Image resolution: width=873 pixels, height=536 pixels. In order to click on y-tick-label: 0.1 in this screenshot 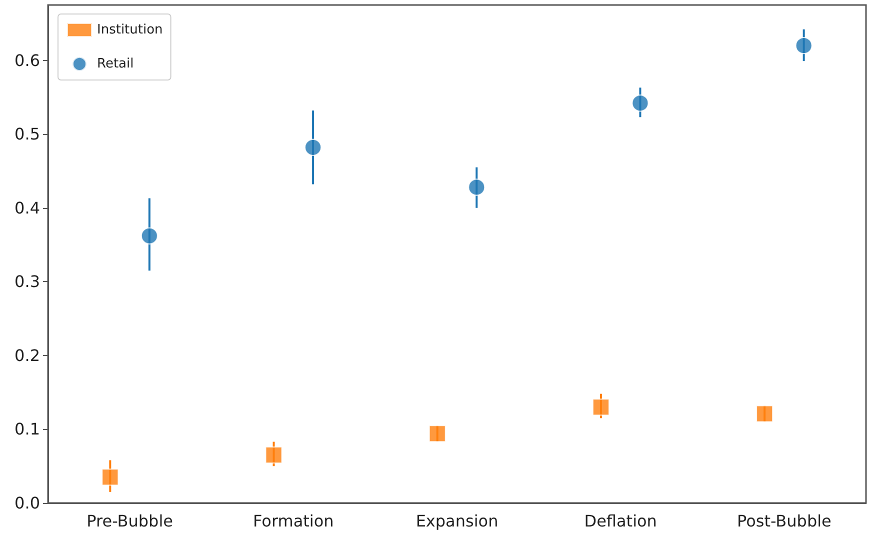, I will do `click(27, 429)`.